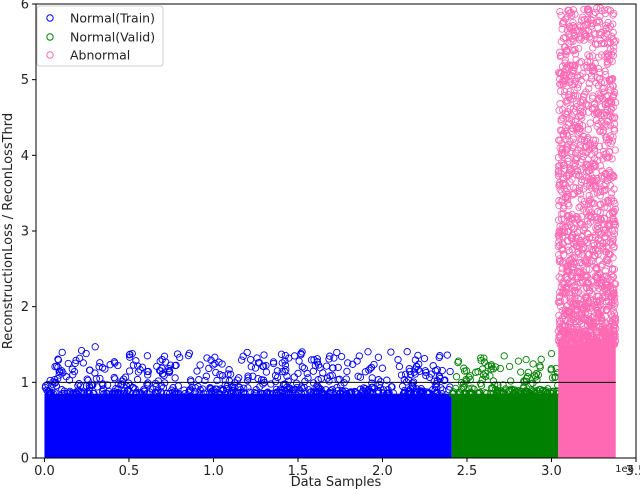  What do you see at coordinates (25, 232) in the screenshot?
I see `y-tick-label: 3` at bounding box center [25, 232].